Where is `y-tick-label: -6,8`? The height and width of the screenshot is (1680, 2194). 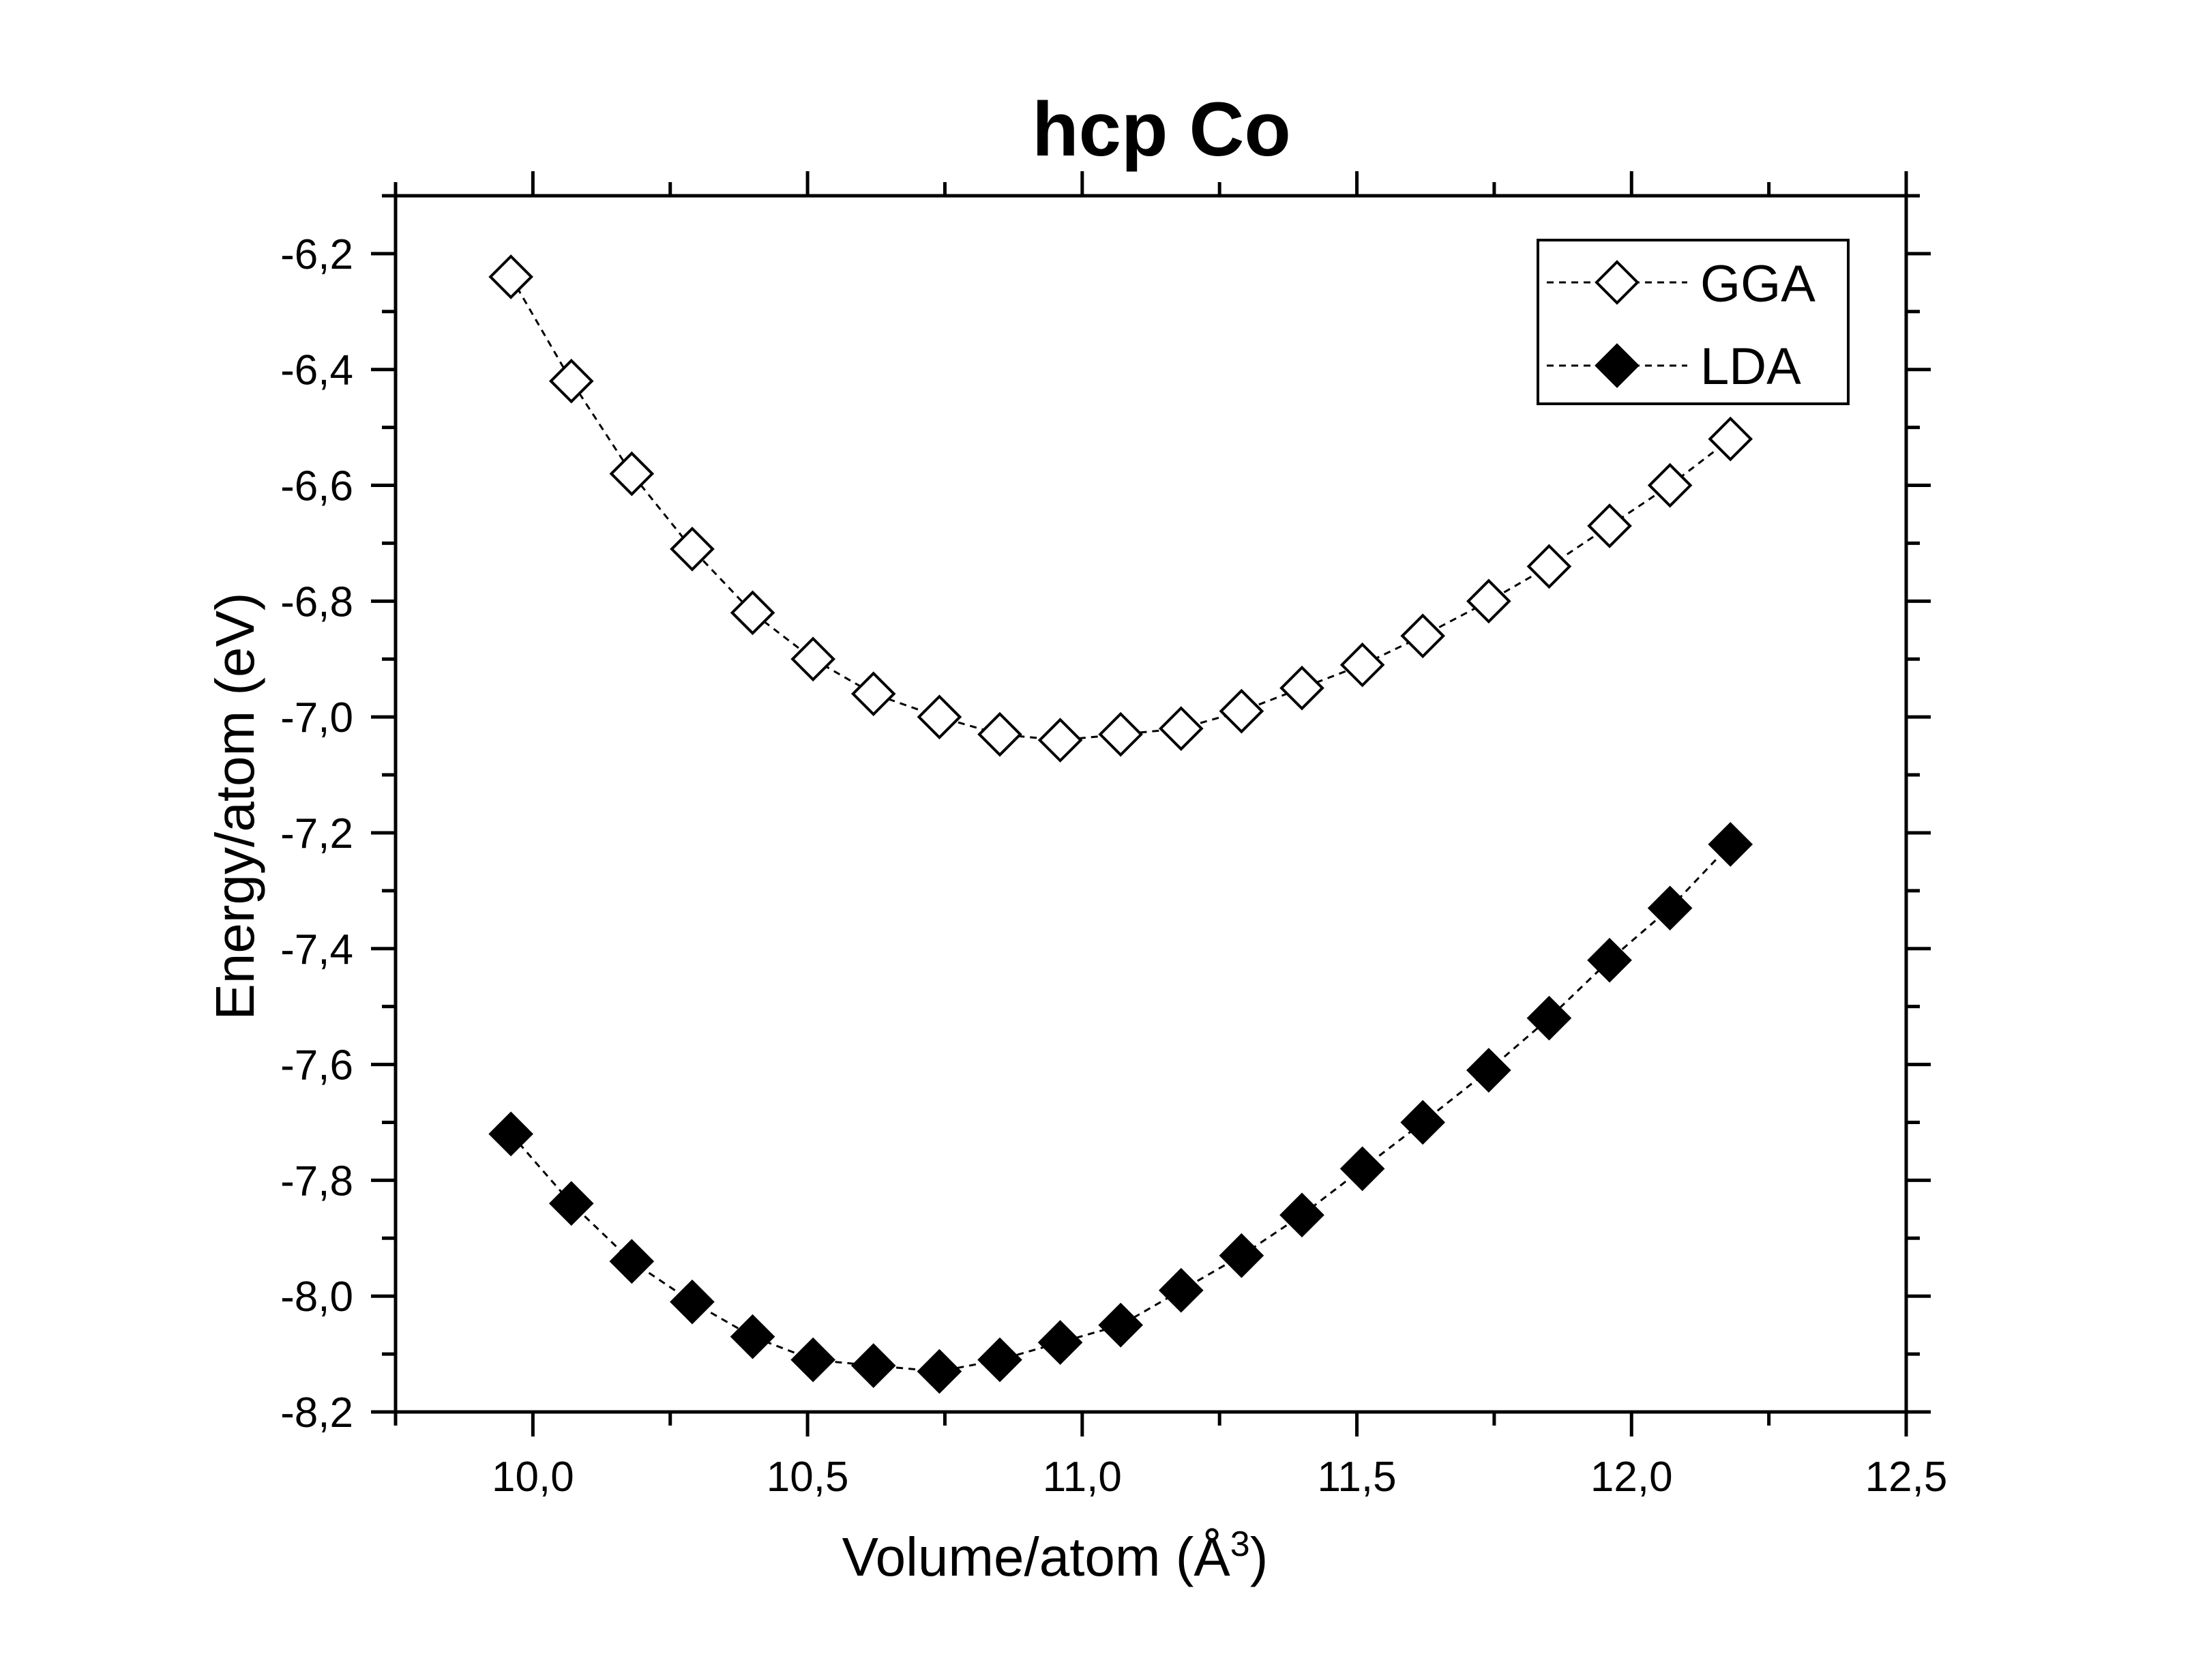
y-tick-label: -6,8 is located at coordinates (316, 601).